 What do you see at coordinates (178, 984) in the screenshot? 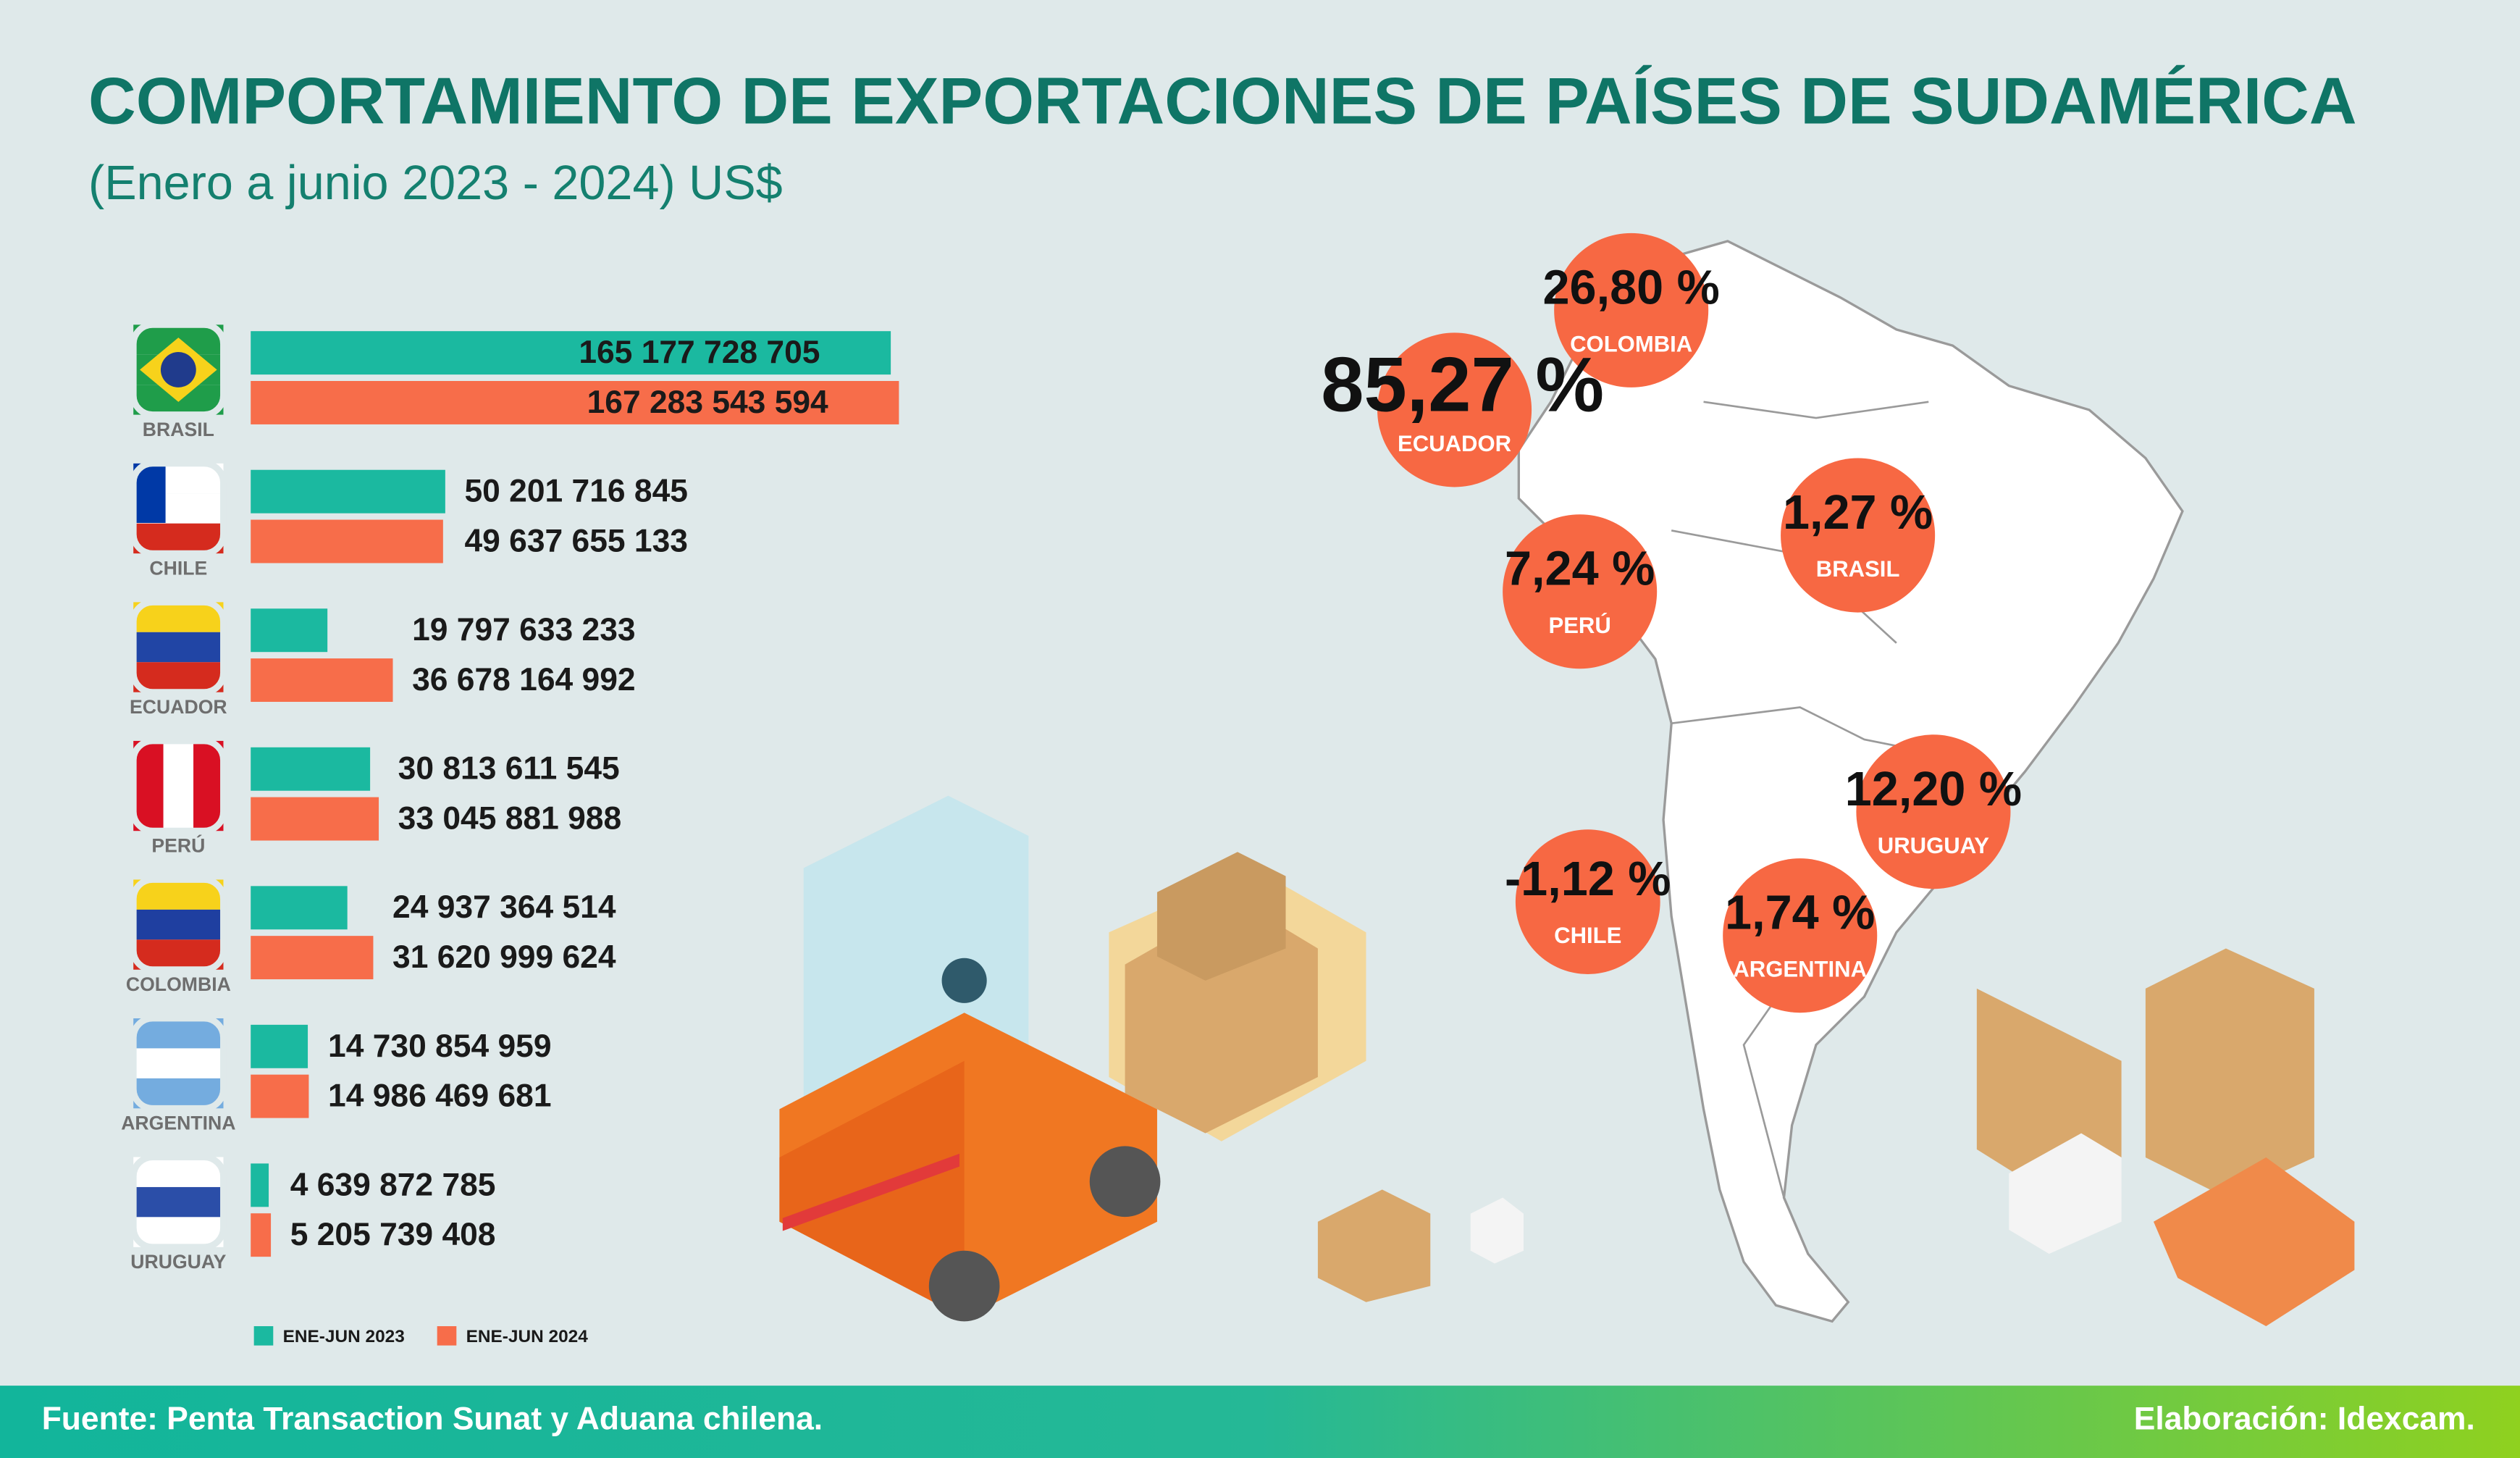
I see `category-label: COLOMBIA` at bounding box center [178, 984].